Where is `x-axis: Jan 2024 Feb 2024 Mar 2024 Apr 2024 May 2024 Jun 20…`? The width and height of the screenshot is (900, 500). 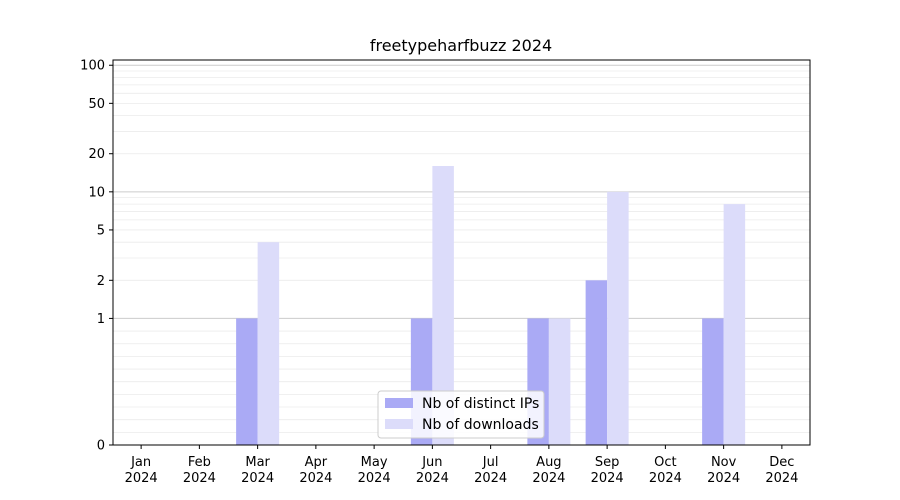 x-axis: Jan 2024 Feb 2024 Mar 2024 Apr 2024 May 2024 Jun 20… is located at coordinates (461, 465).